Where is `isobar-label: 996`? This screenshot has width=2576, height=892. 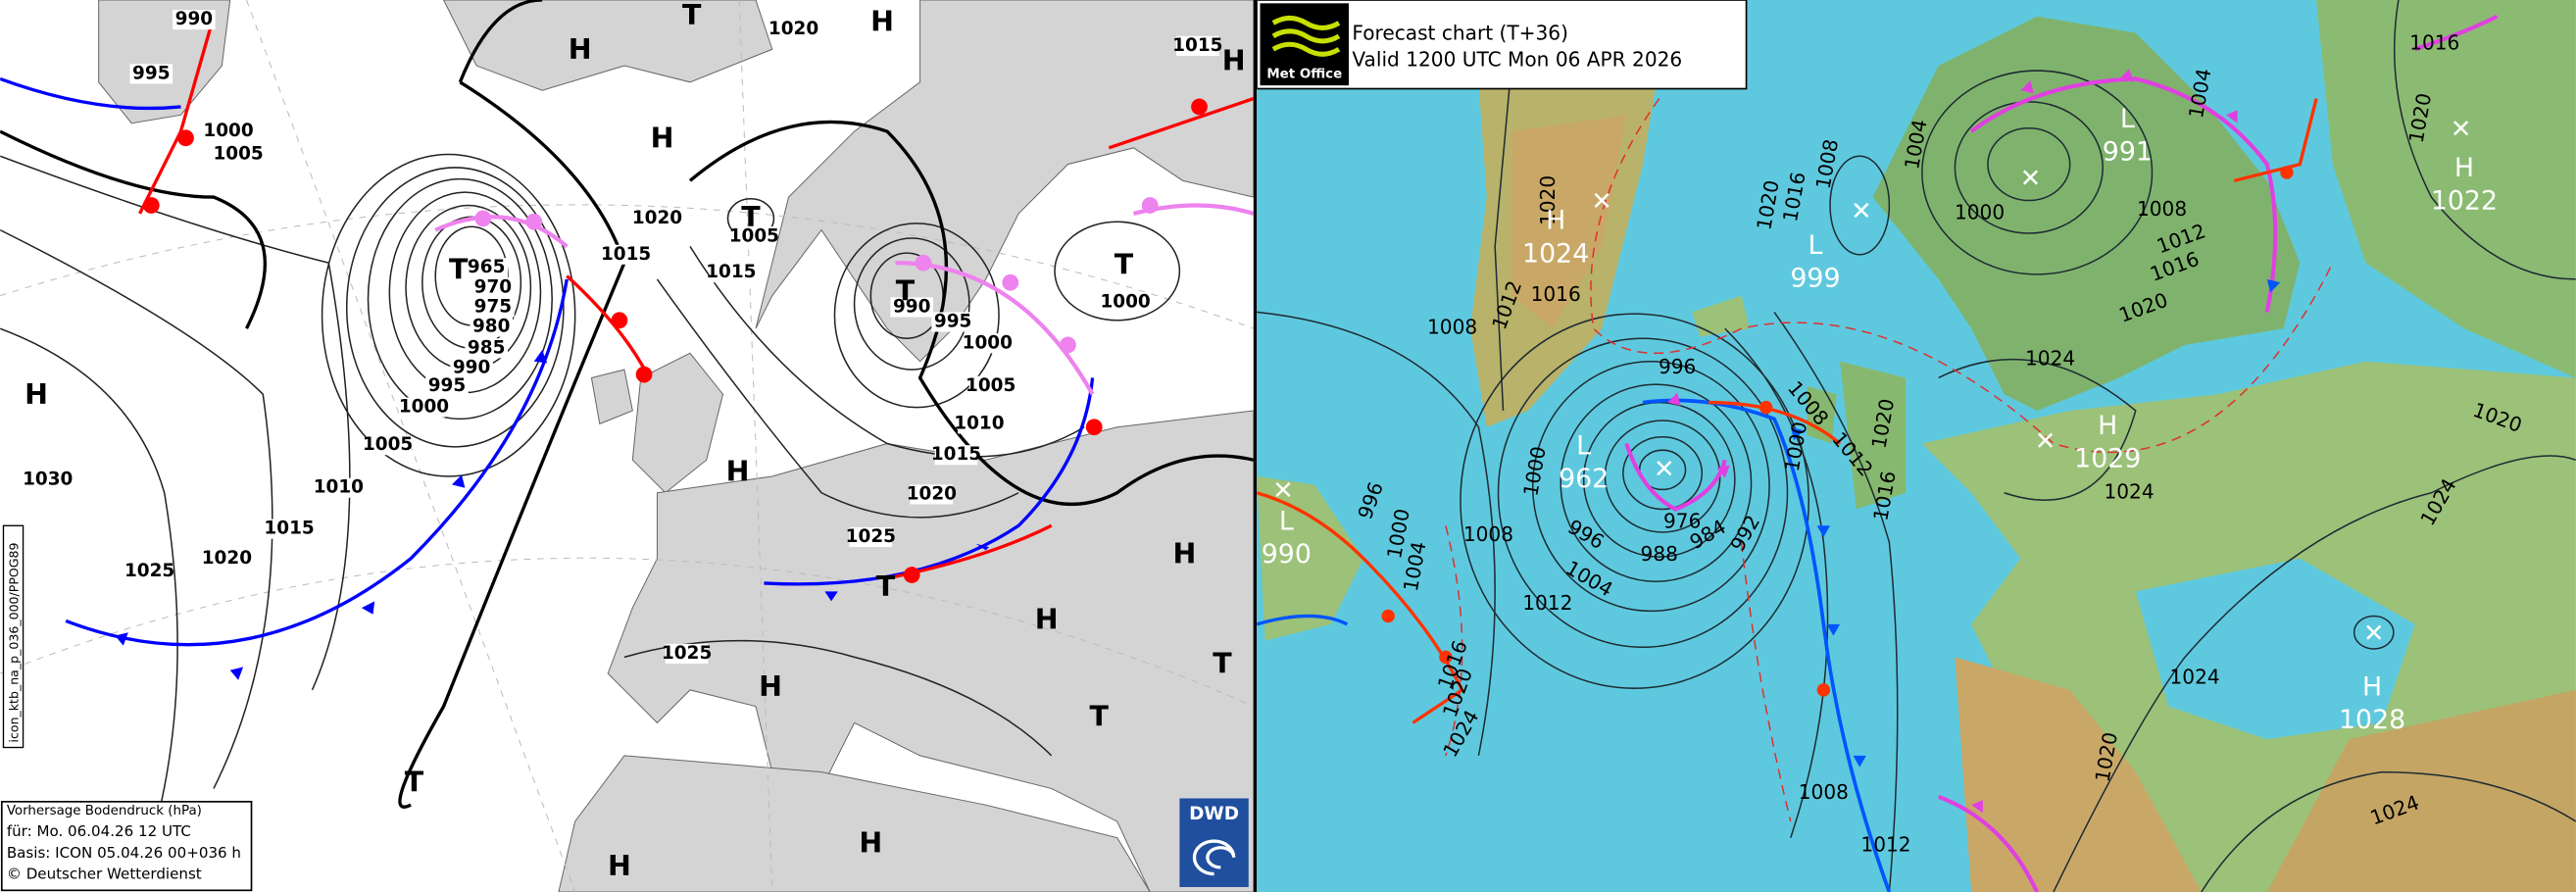
isobar-label: 996 is located at coordinates (1677, 366).